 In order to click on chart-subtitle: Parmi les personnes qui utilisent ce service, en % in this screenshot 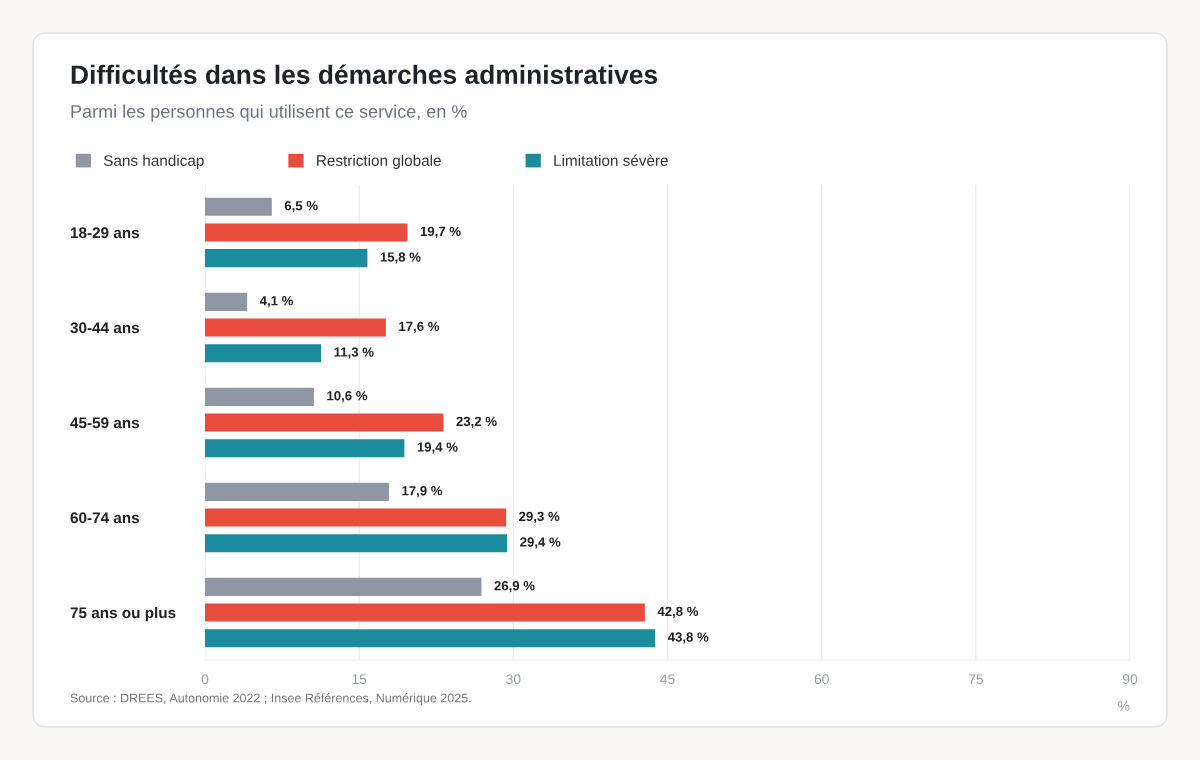, I will do `click(269, 113)`.